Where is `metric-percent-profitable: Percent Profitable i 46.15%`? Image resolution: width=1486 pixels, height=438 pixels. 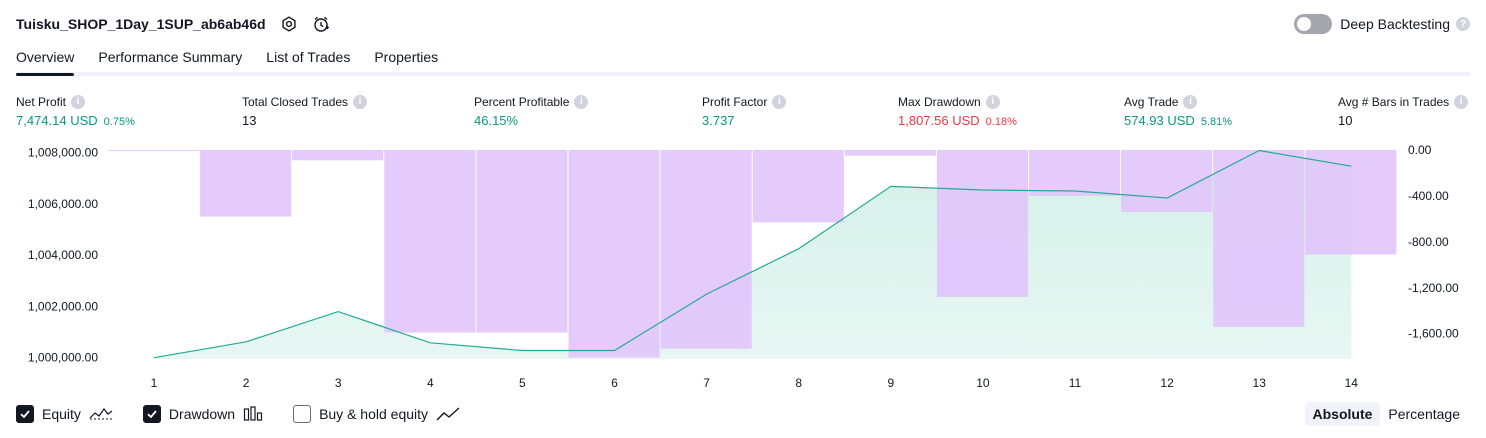 metric-percent-profitable: Percent Profitable i 46.15% is located at coordinates (531, 111).